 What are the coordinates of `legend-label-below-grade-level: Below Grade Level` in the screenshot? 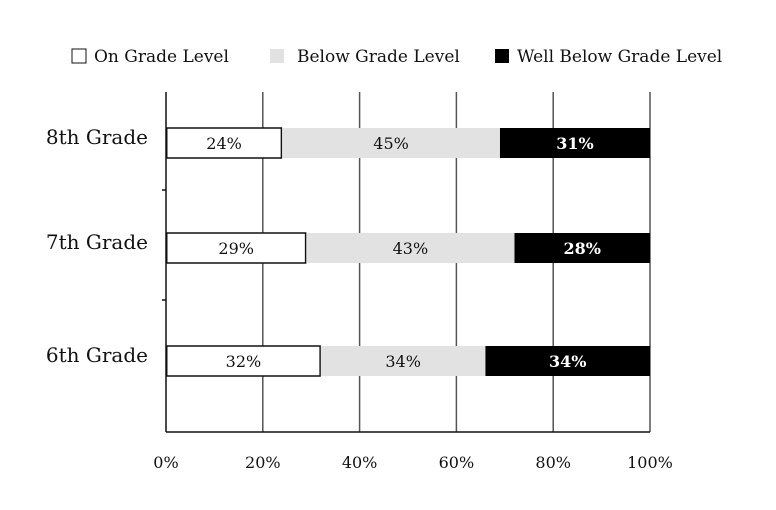 It's located at (378, 57).